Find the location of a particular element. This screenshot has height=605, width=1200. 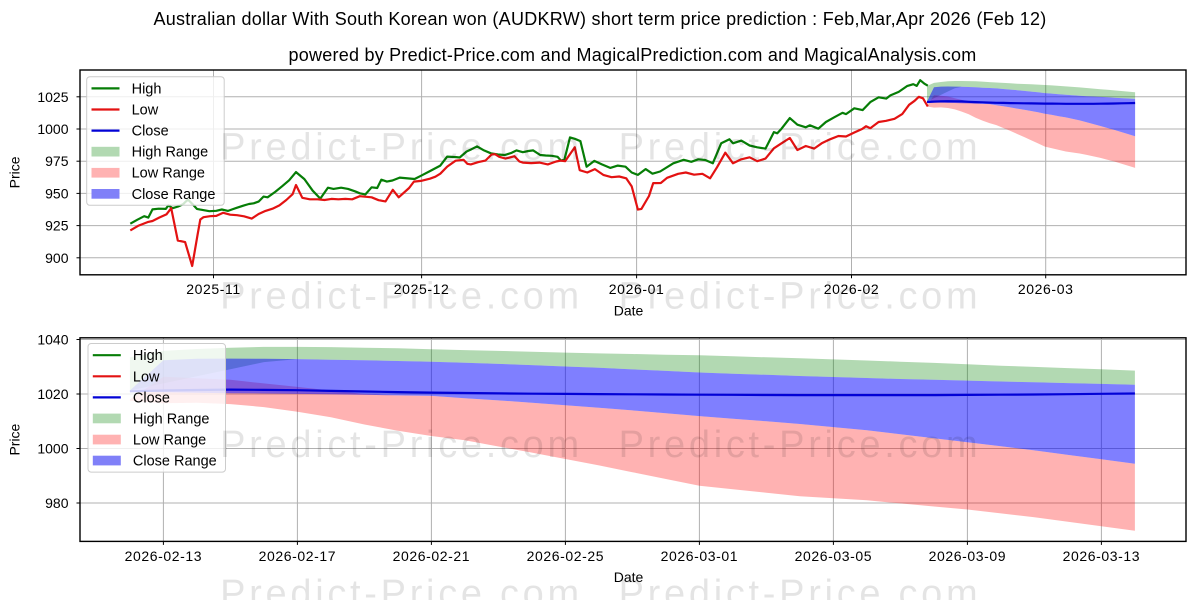

svg-text: 1025 is located at coordinates (52, 97).